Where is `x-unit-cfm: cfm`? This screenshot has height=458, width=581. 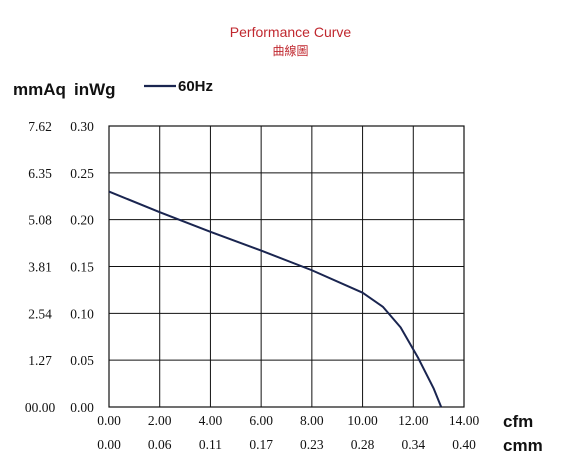
x-unit-cfm: cfm is located at coordinates (518, 421).